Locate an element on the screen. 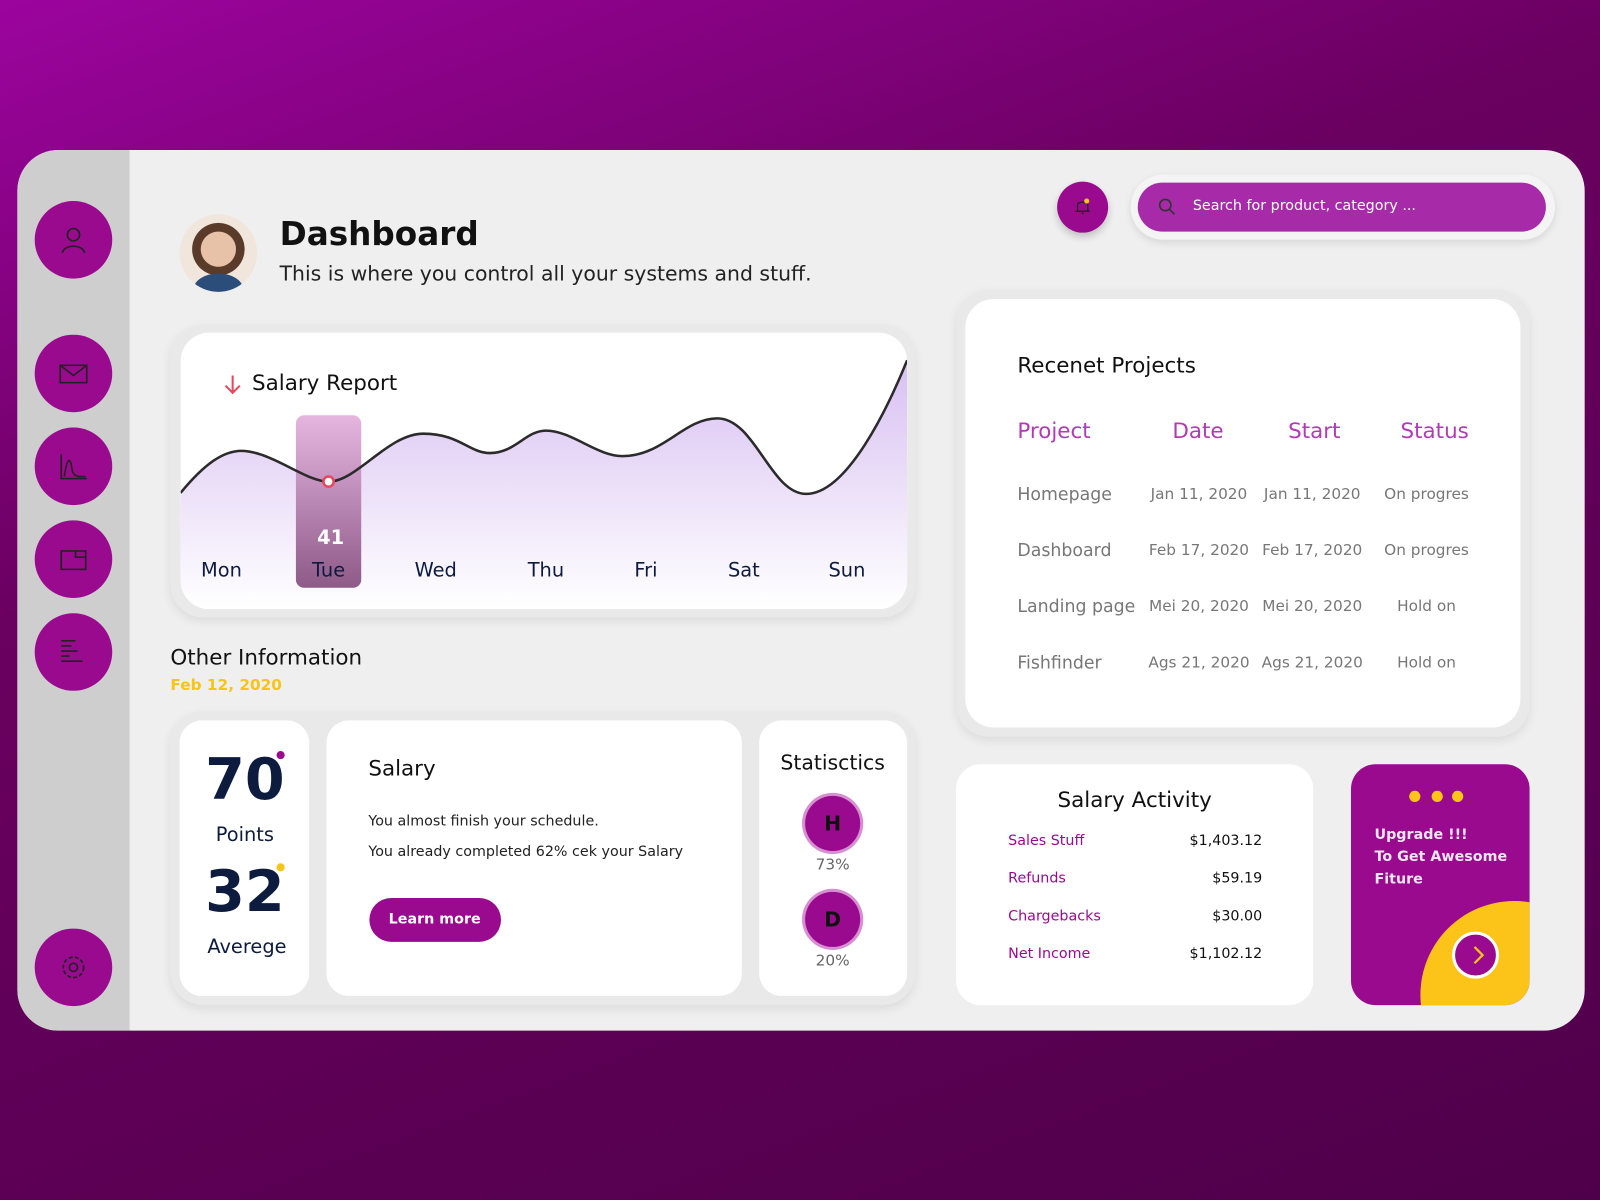 This screenshot has width=1600, height=1200. curve-point is located at coordinates (328, 482).